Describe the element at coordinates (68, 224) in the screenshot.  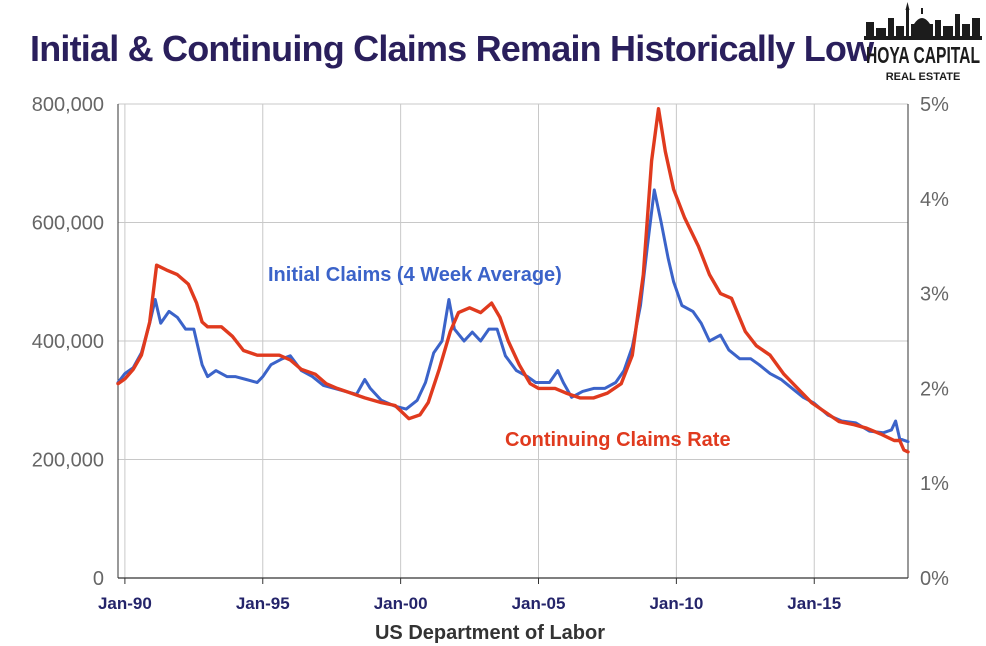
I see `y-left-tick-label: 600,000` at that location.